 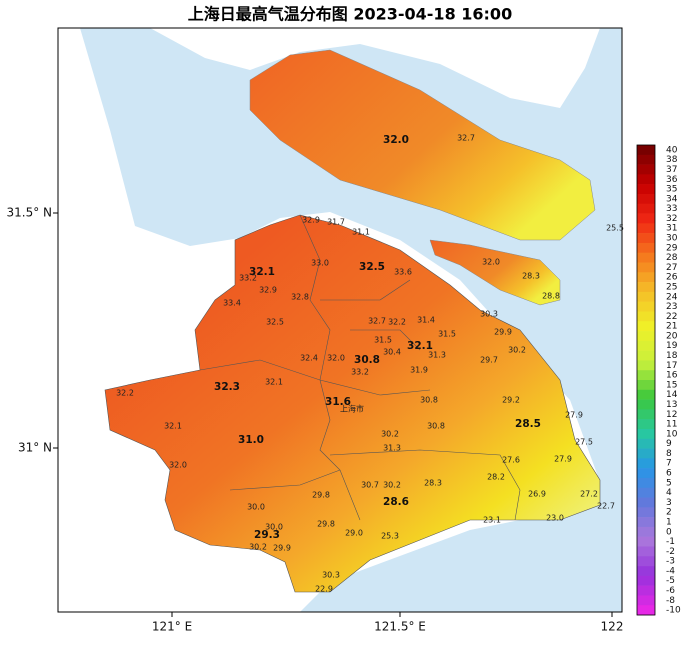 What do you see at coordinates (671, 405) in the screenshot?
I see `colorbar-label: 13` at bounding box center [671, 405].